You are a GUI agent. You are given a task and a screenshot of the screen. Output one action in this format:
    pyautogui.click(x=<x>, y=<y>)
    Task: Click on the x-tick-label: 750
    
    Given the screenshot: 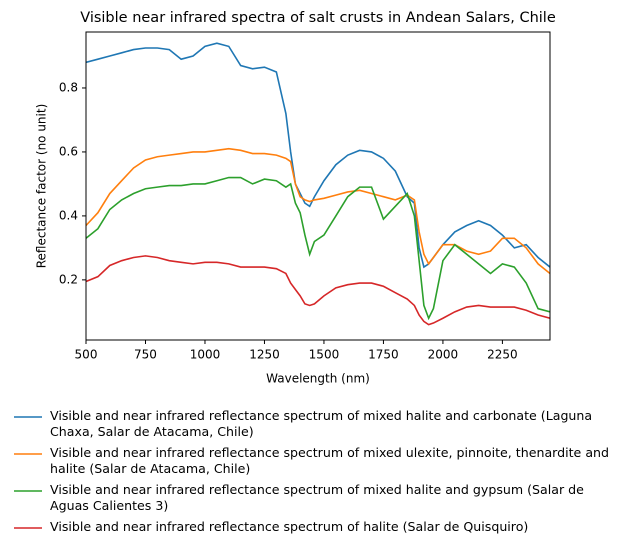 What is the action you would take?
    pyautogui.click(x=145, y=355)
    